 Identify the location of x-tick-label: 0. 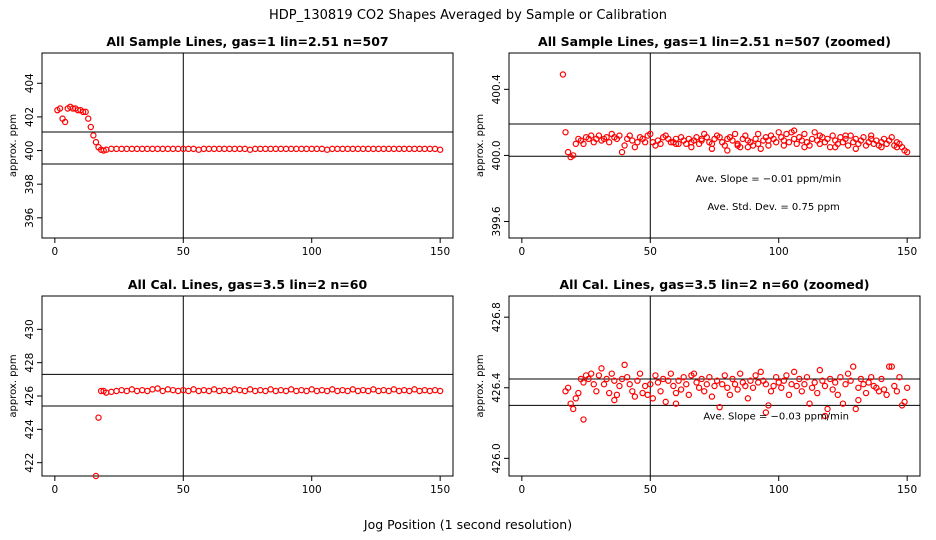
(55, 252).